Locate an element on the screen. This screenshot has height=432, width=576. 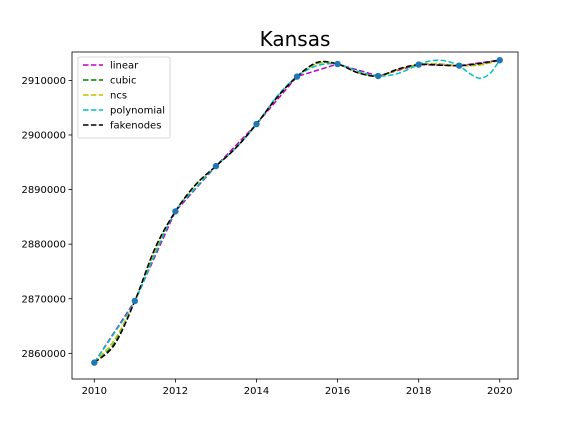
legend-label-ncs: ncs is located at coordinates (118, 96).